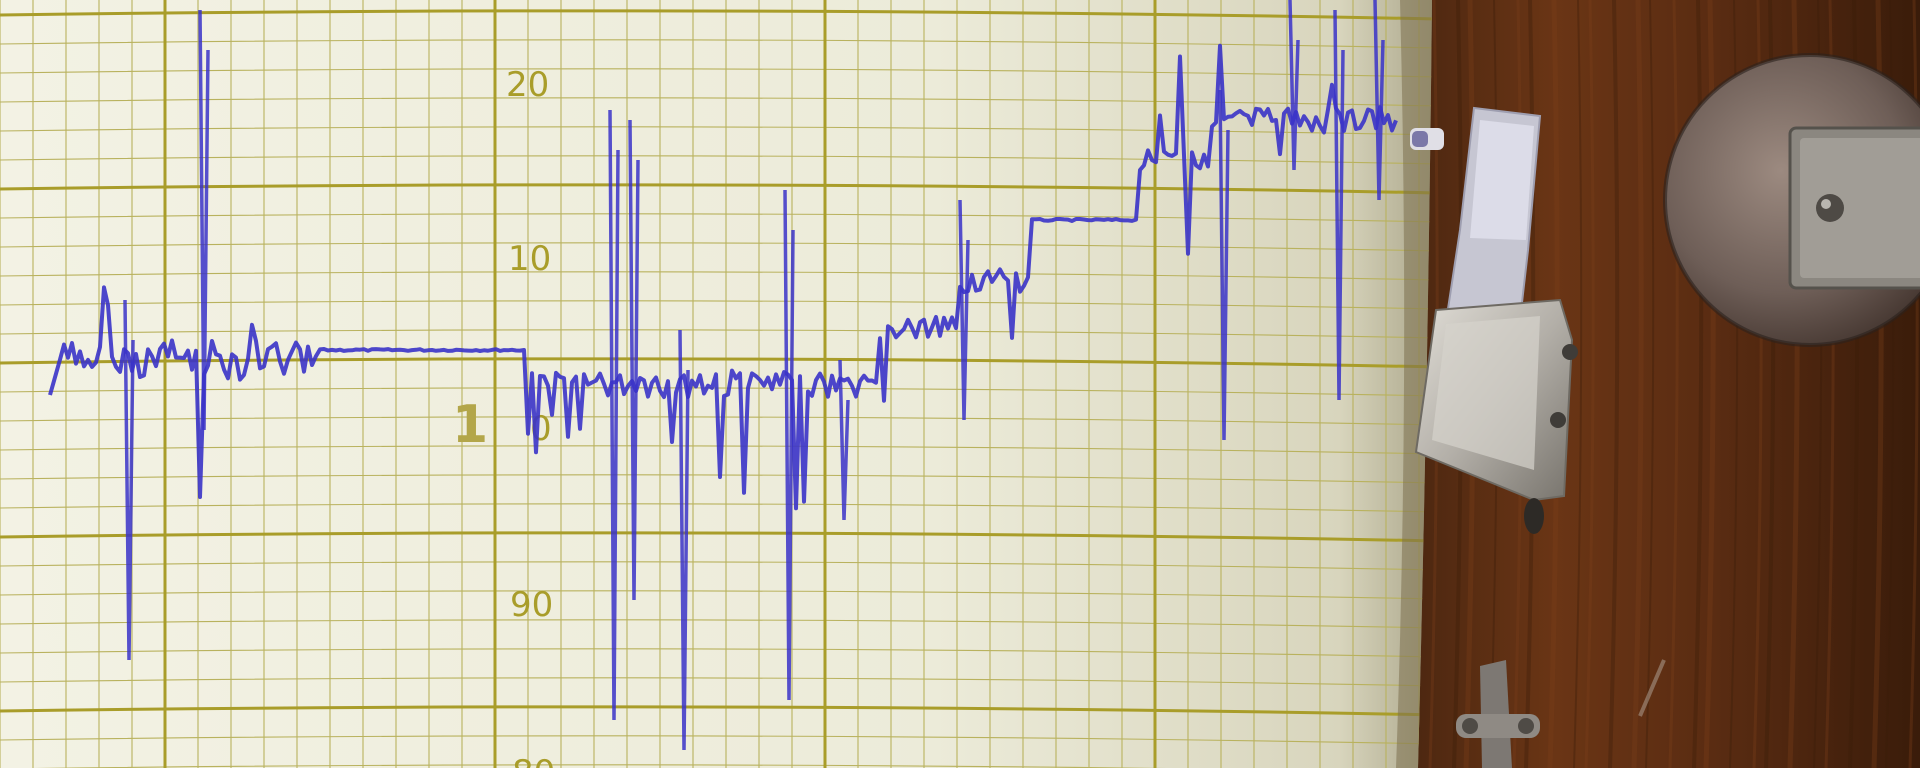  Describe the element at coordinates (1496, 416) in the screenshot. I see `clamp-block-icon` at that location.